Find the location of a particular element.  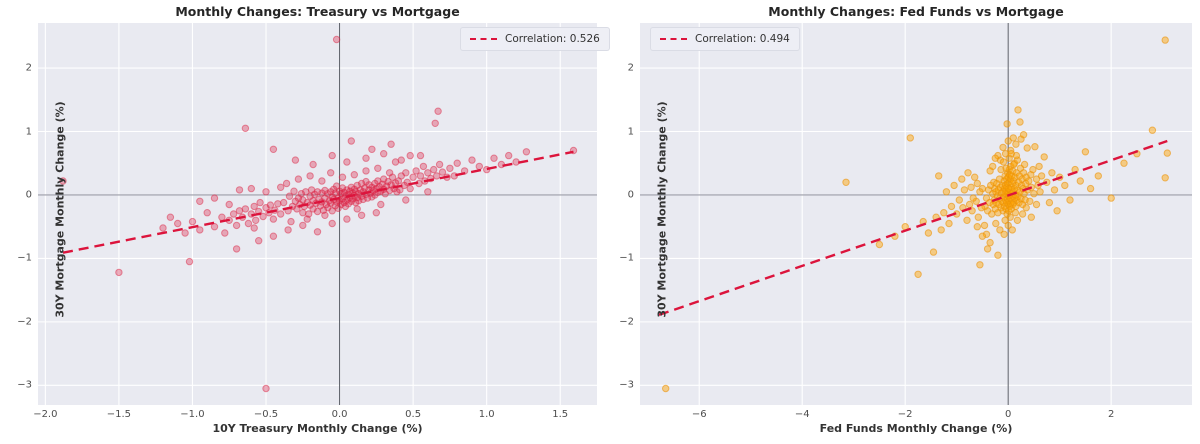

y-tick-label: −1 is located at coordinates (626, 258).